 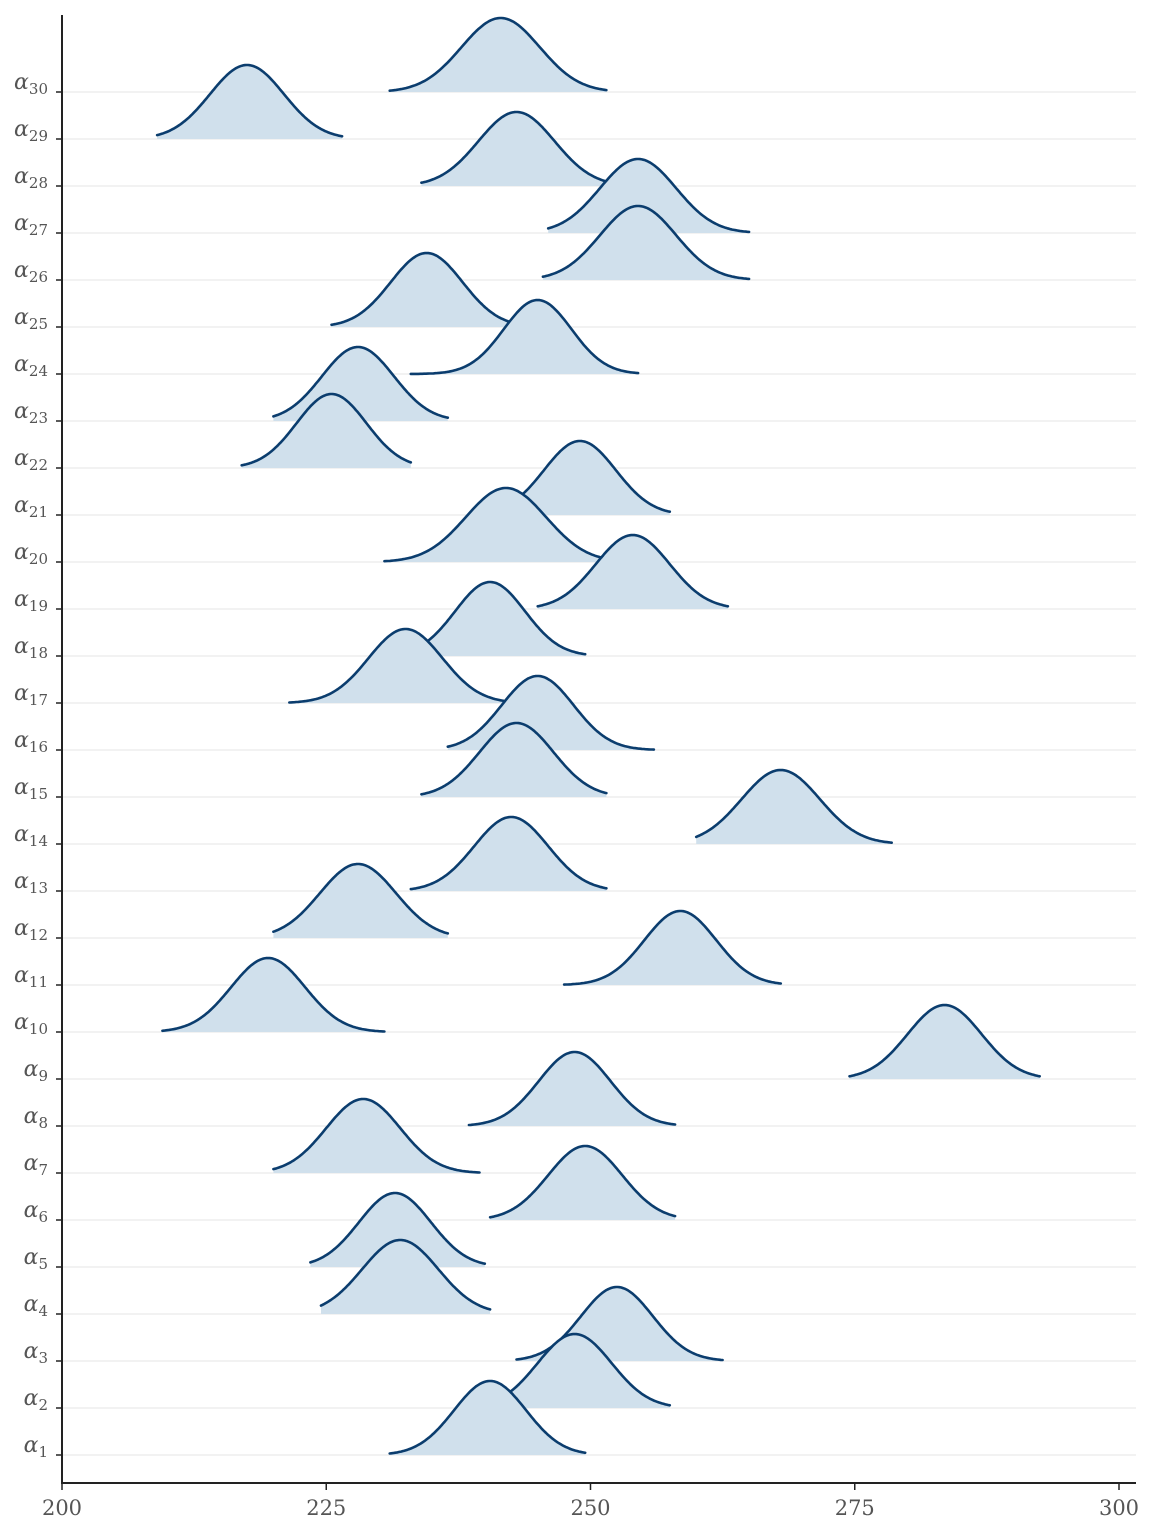 What do you see at coordinates (36, 1071) in the screenshot?
I see `y-tick-label: α9` at bounding box center [36, 1071].